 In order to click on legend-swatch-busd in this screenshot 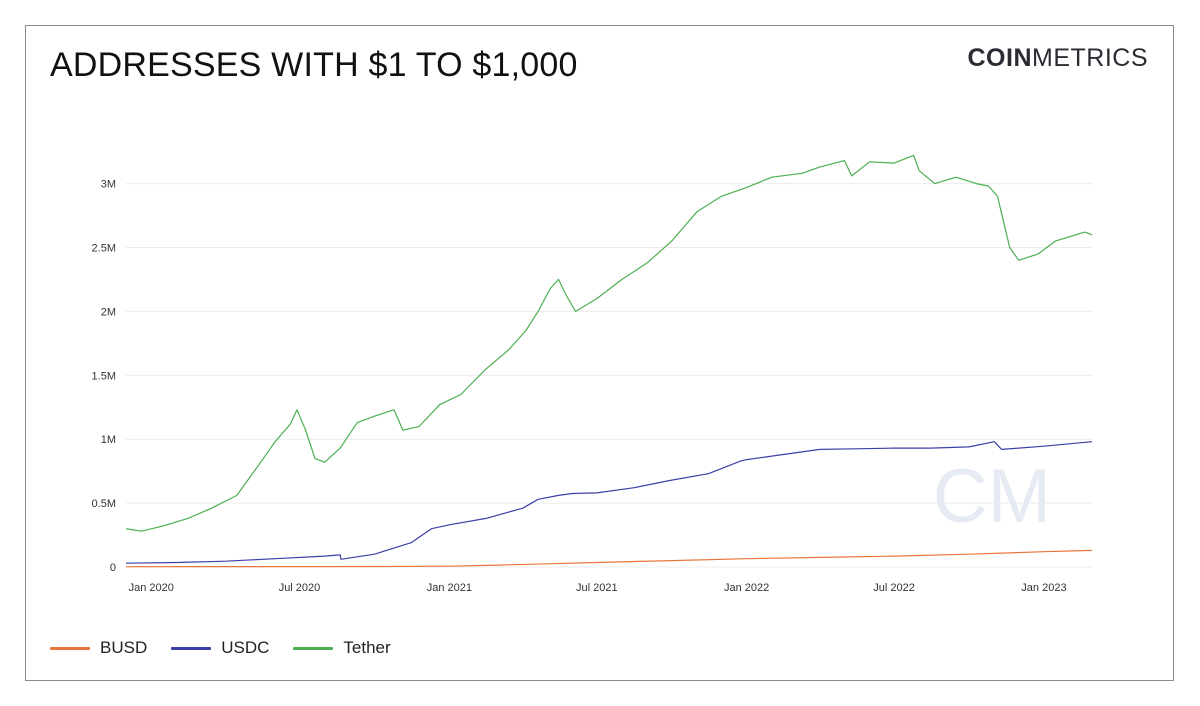, I will do `click(70, 648)`.